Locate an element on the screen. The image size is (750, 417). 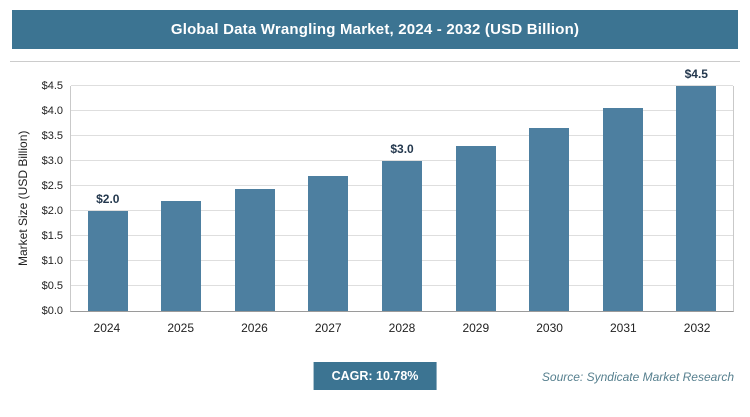
bar-2032 is located at coordinates (696, 198).